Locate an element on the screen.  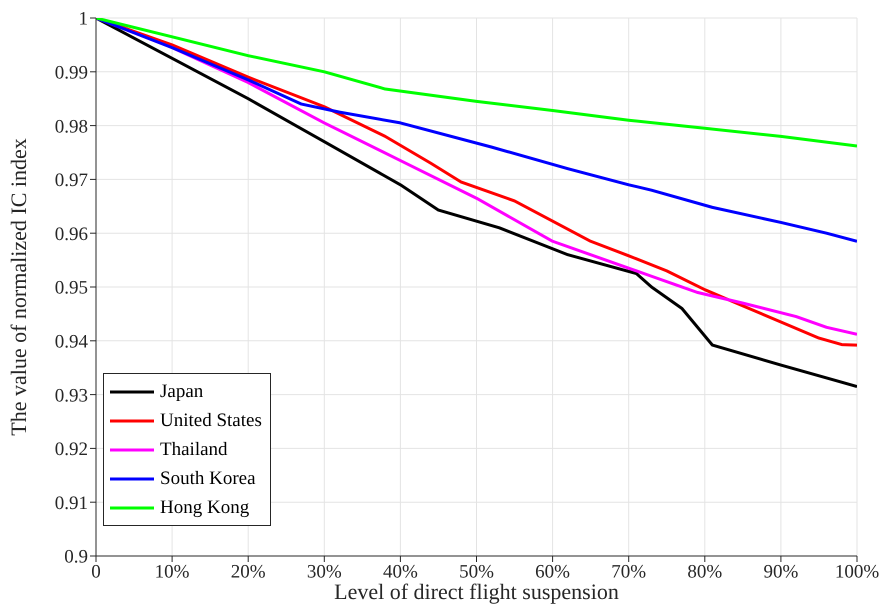
legend-label: United States is located at coordinates (211, 421).